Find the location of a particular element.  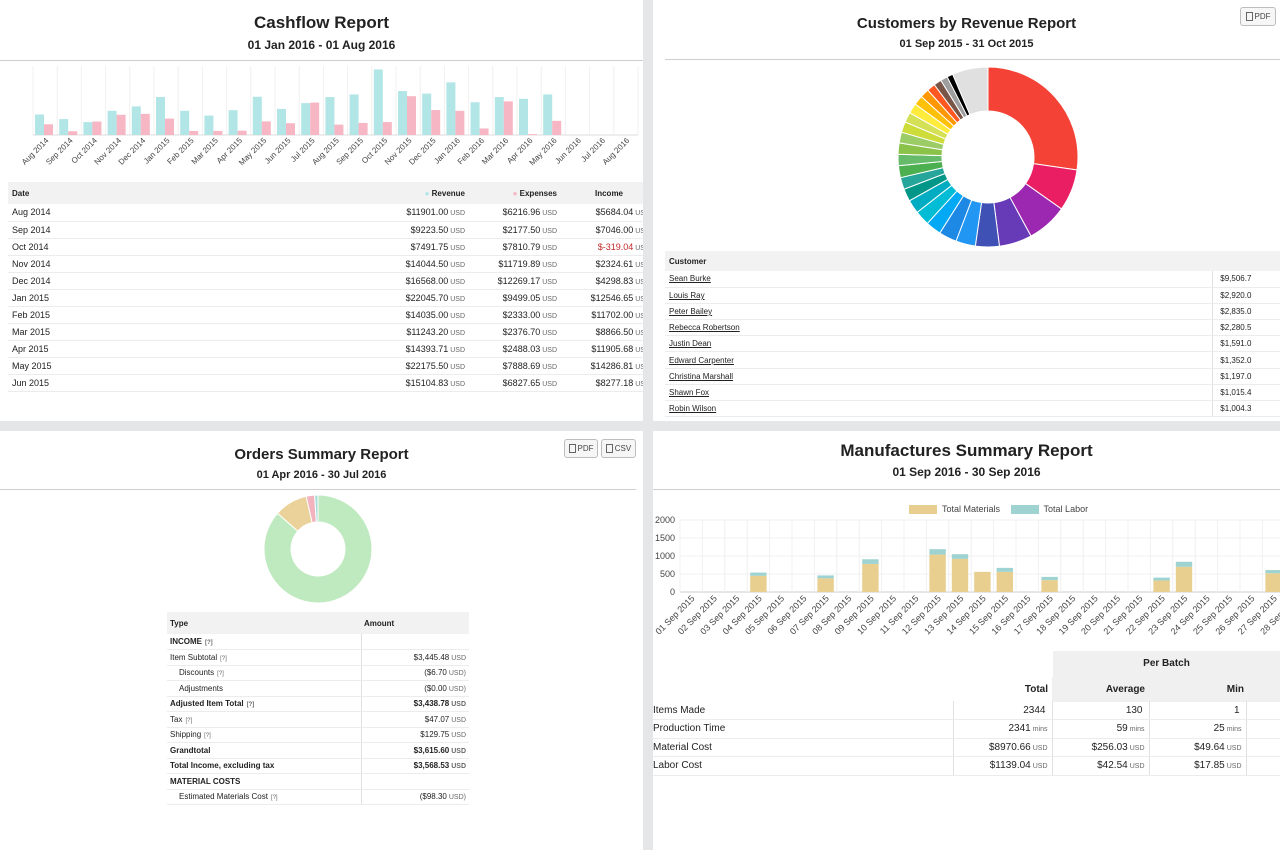

cell-amount: $3,568.53 USD is located at coordinates (414, 766).